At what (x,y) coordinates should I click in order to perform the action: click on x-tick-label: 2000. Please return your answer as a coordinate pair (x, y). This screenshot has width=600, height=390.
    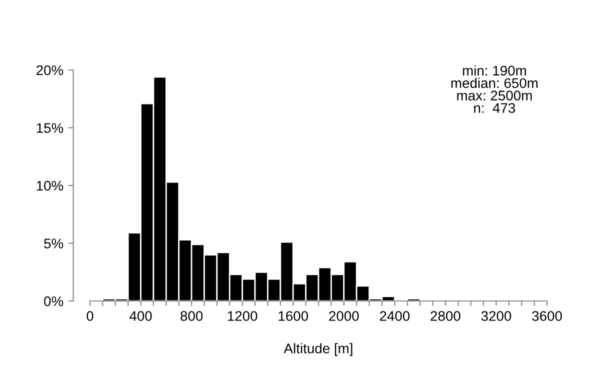
    Looking at the image, I should click on (344, 316).